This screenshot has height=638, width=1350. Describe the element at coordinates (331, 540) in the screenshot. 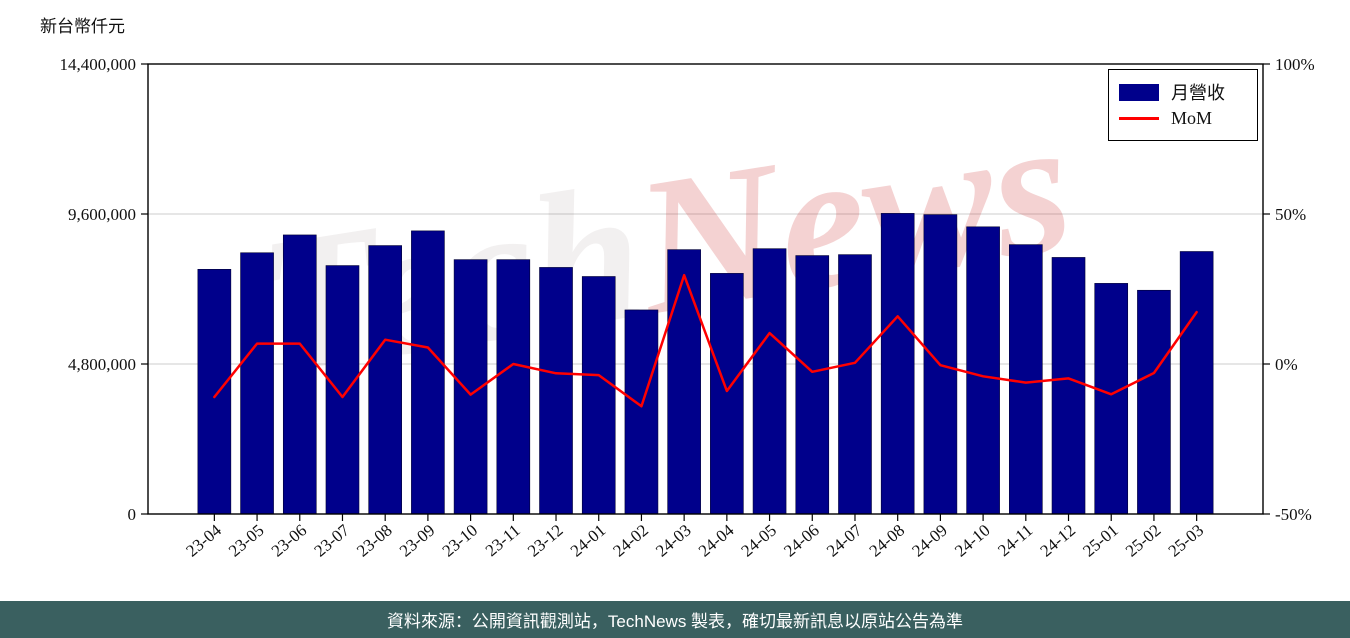

I see `x-axis-tick-label: 23-07` at that location.